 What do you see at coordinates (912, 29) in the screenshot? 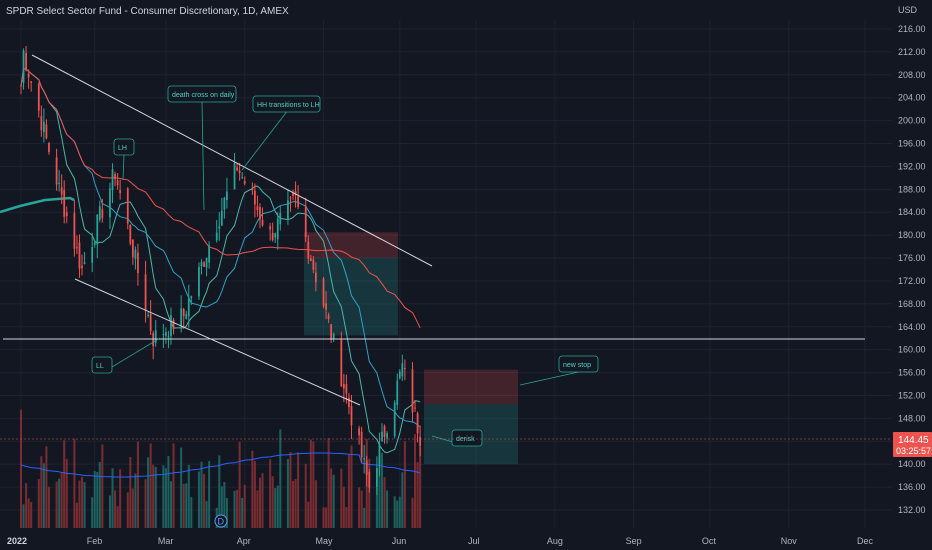
I see `y-tick-label: 216.00` at bounding box center [912, 29].